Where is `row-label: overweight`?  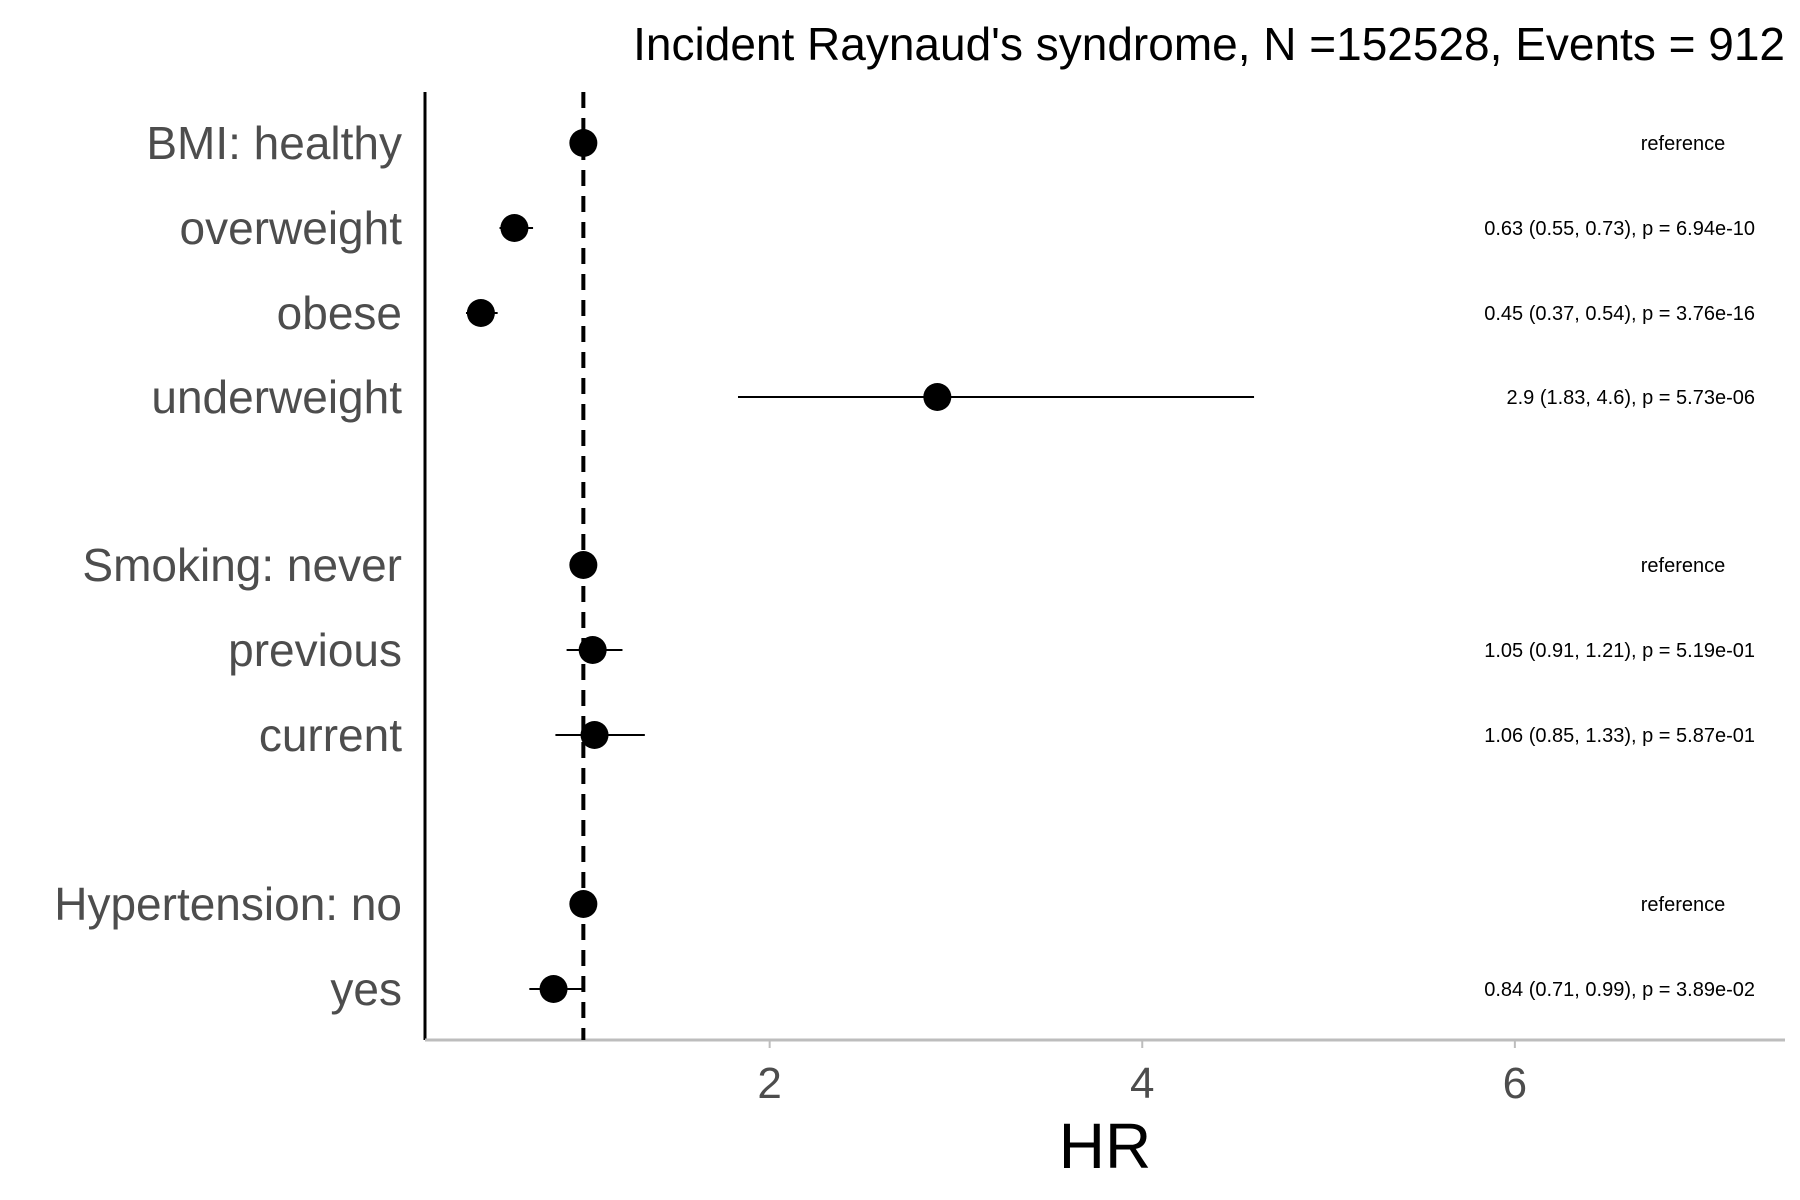 row-label: overweight is located at coordinates (291, 228).